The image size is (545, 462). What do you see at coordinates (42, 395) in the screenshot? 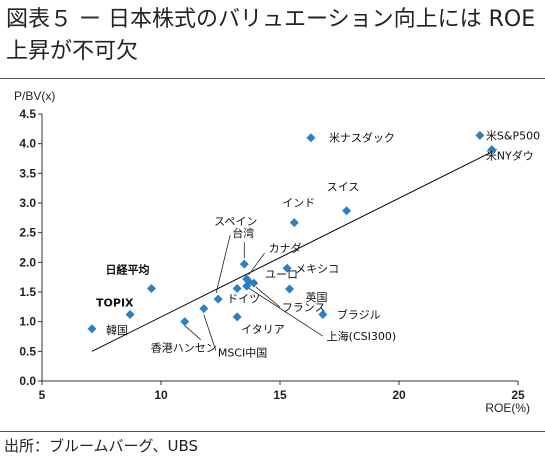
I see `x-tick-label: 5` at bounding box center [42, 395].